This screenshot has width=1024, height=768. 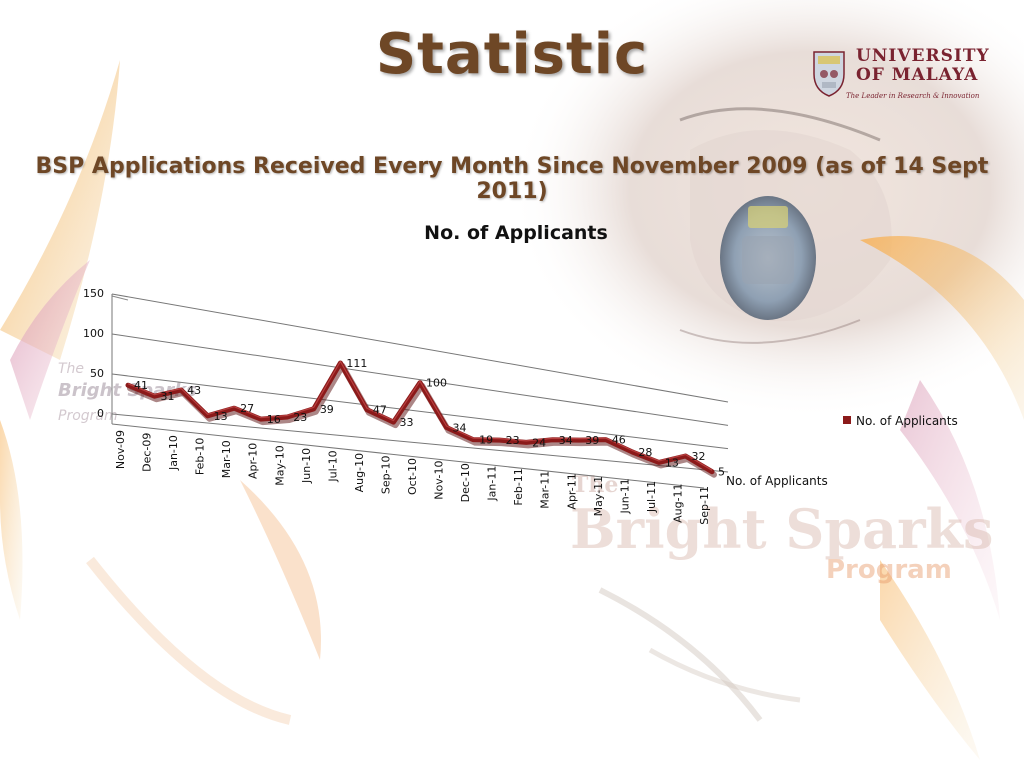 What do you see at coordinates (571, 491) in the screenshot?
I see `x-tick-label: Apr-11` at bounding box center [571, 491].